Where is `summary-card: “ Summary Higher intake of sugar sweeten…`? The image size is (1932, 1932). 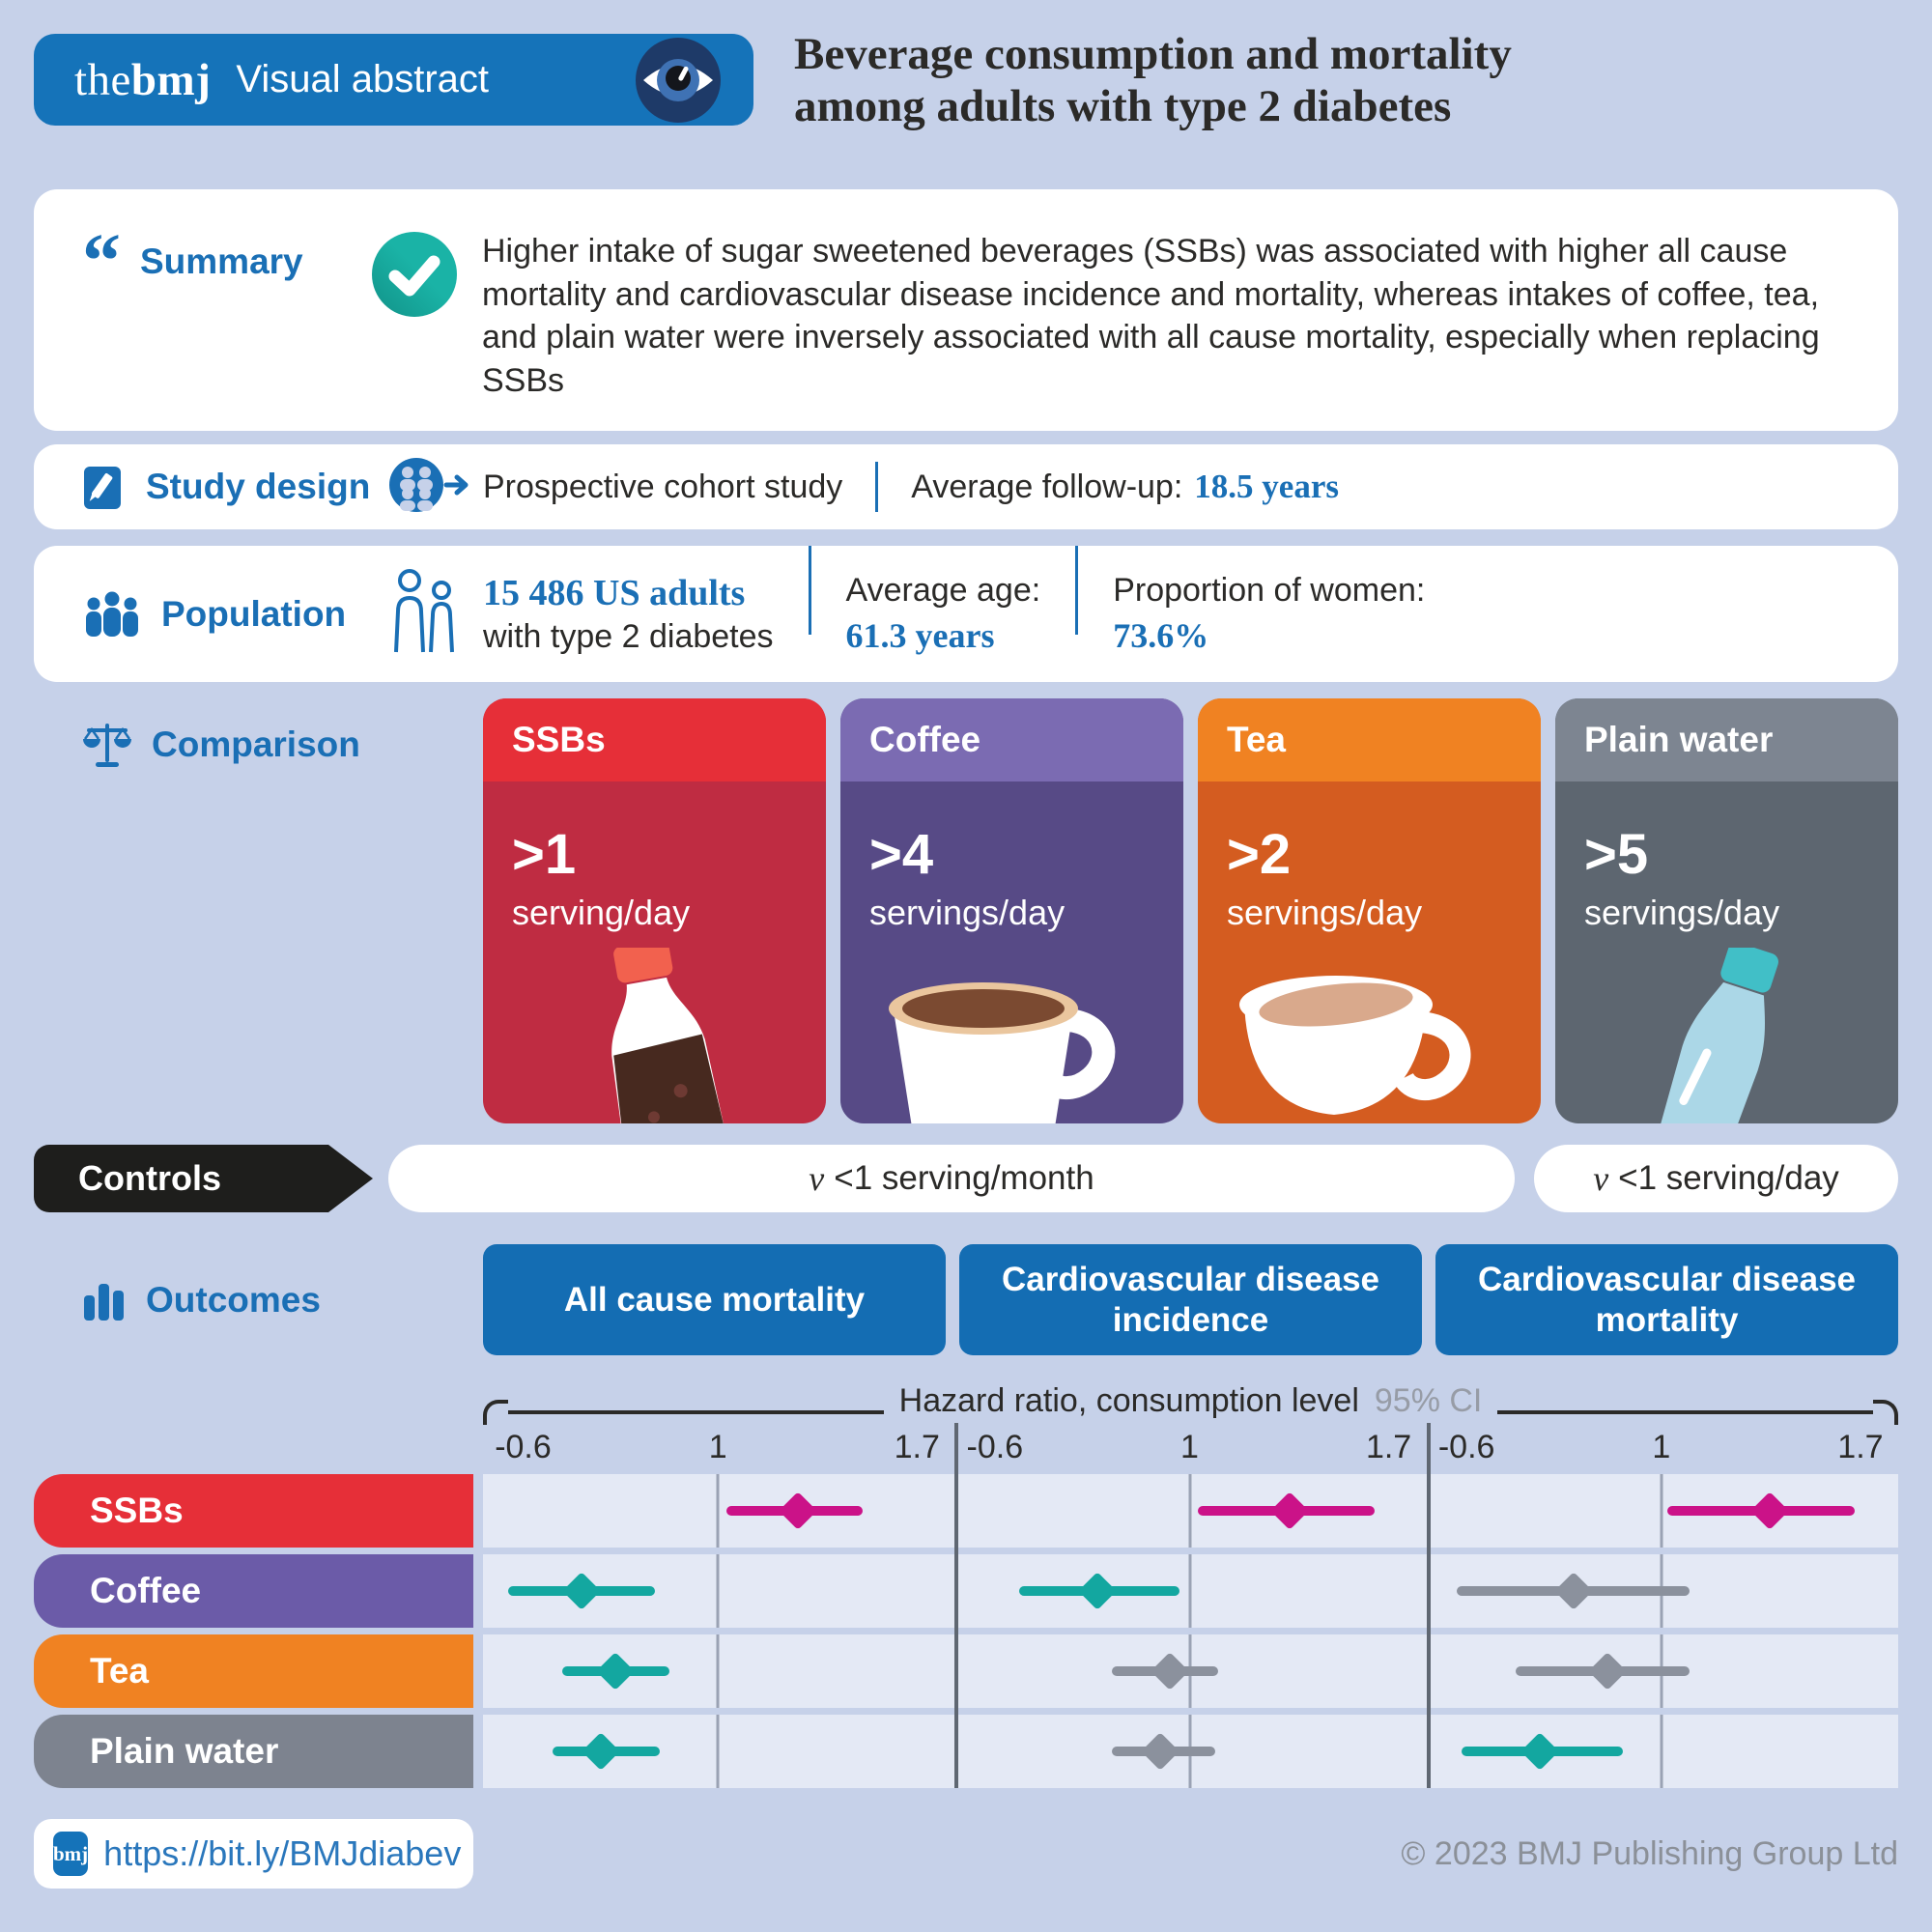 summary-card: “ Summary Higher intake of sugar sweeten… is located at coordinates (966, 310).